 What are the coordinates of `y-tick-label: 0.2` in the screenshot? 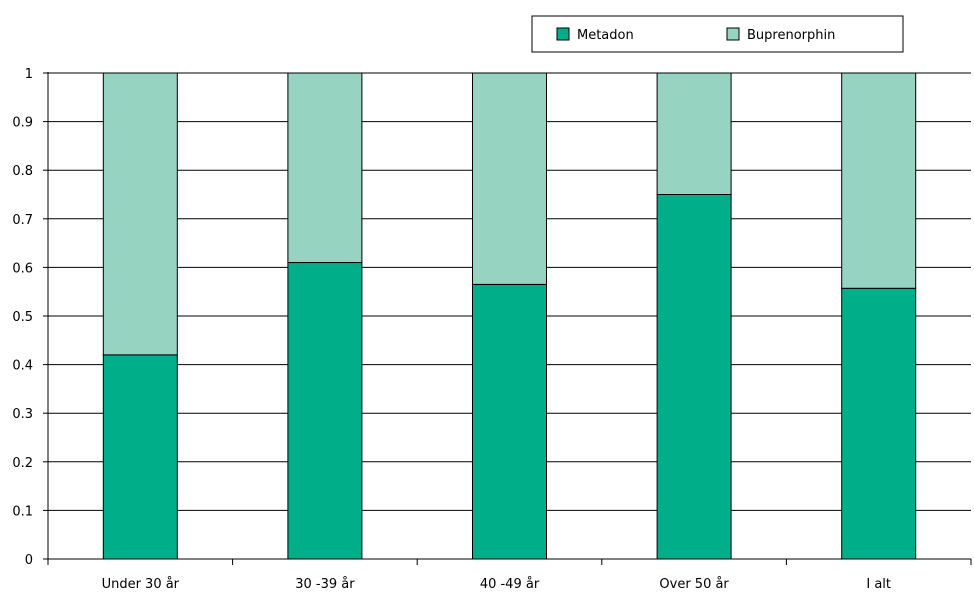 It's located at (22, 463).